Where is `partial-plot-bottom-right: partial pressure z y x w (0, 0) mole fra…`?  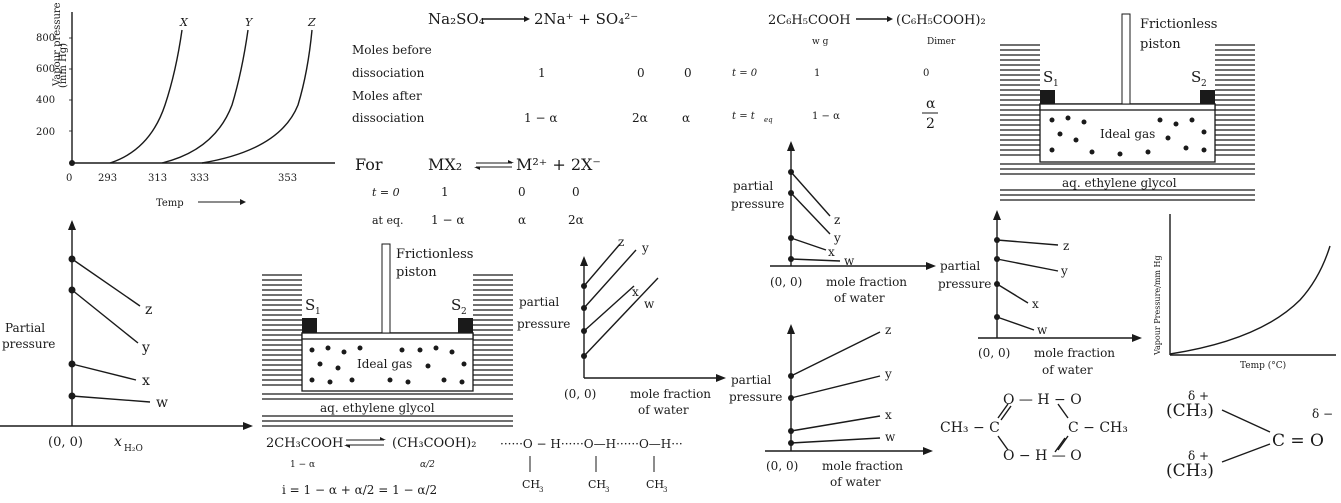 partial-plot-bottom-right: partial pressure z y x w (0, 0) mole fra… is located at coordinates (831, 406).